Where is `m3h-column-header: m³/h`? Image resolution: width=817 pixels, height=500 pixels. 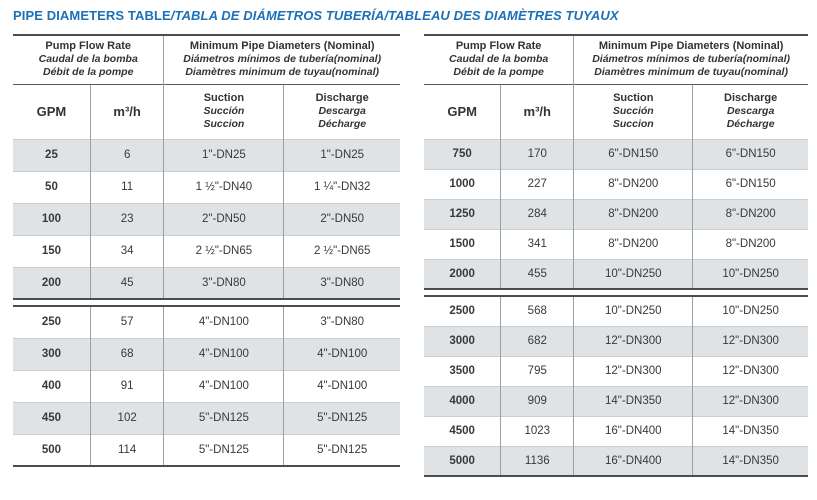 m3h-column-header: m³/h is located at coordinates (537, 111).